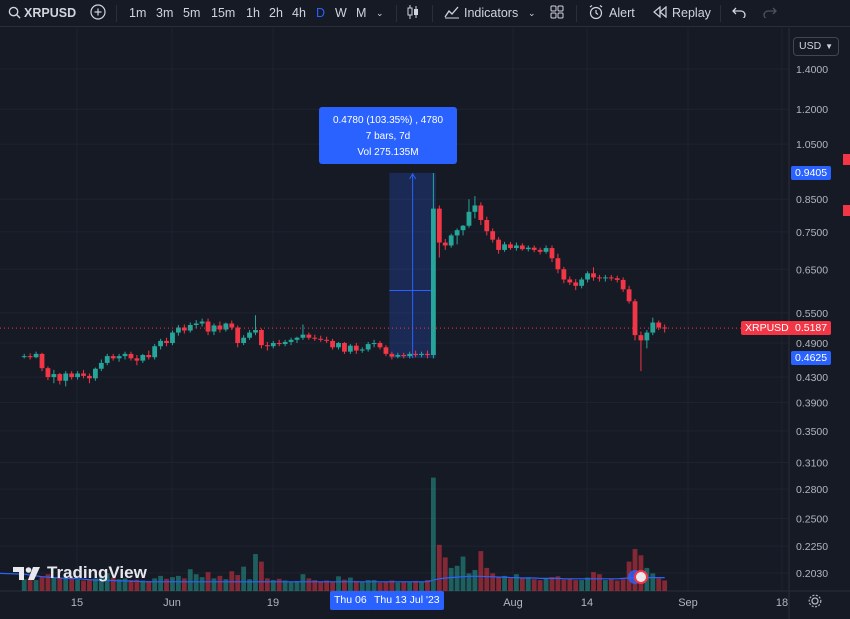 This screenshot has height=619, width=850. What do you see at coordinates (691, 13) in the screenshot?
I see `replay-button: Replay` at bounding box center [691, 13].